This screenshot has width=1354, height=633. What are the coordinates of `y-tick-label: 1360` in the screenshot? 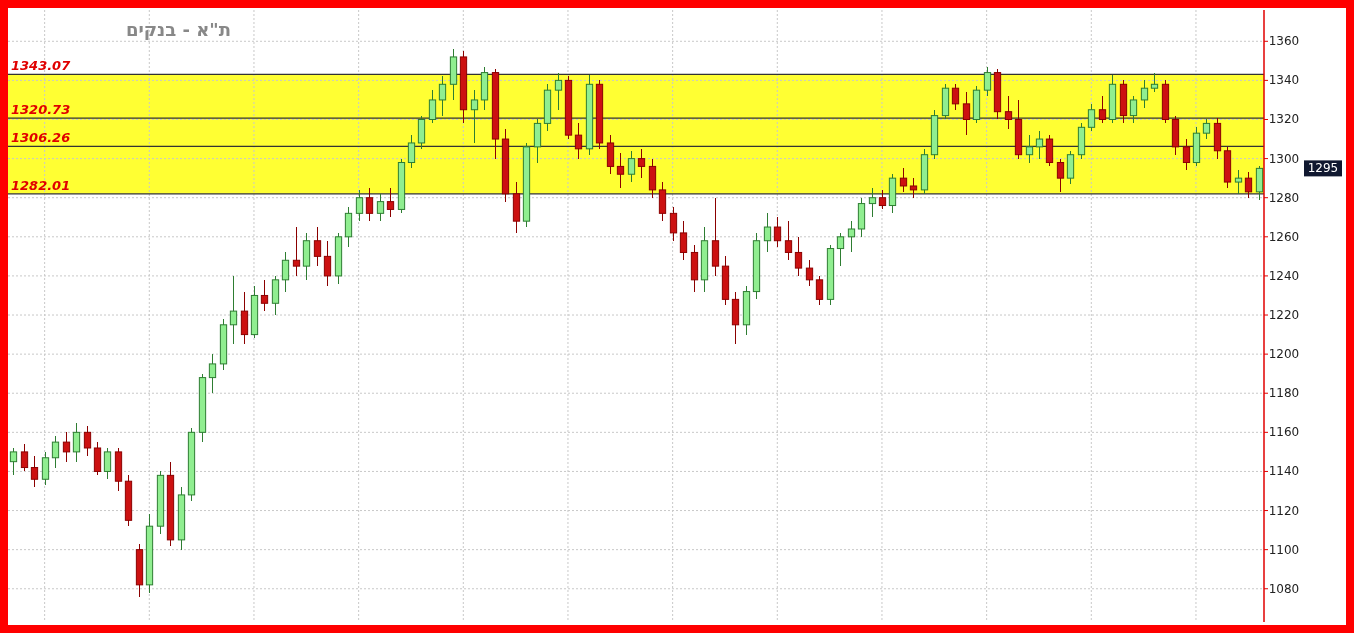 It's located at (1284, 41).